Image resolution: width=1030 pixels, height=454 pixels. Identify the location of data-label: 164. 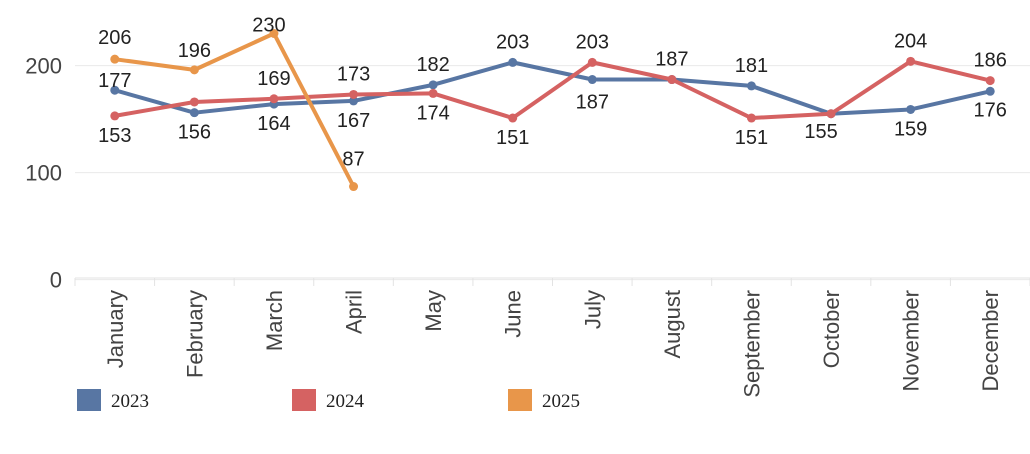
(273, 124).